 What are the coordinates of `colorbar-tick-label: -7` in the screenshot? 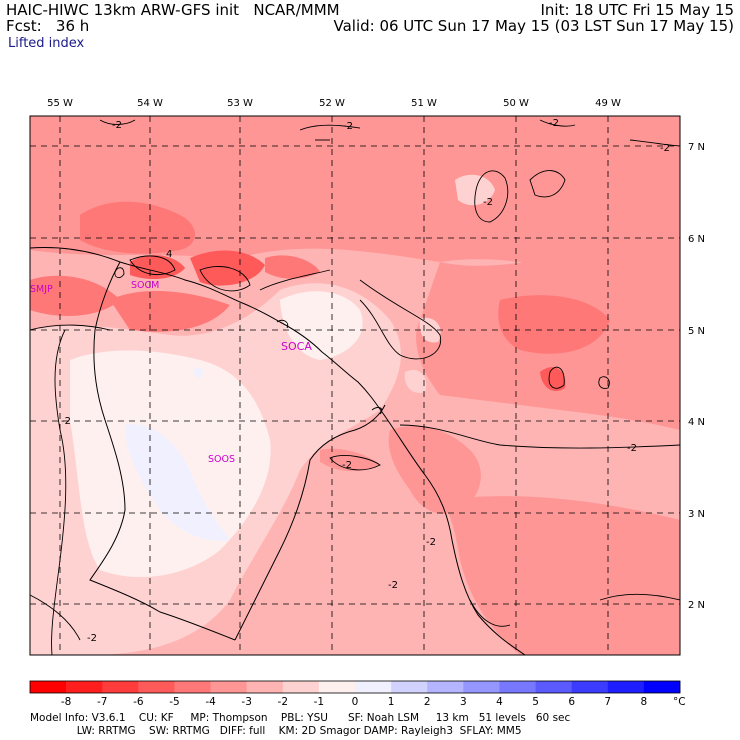 It's located at (102, 702).